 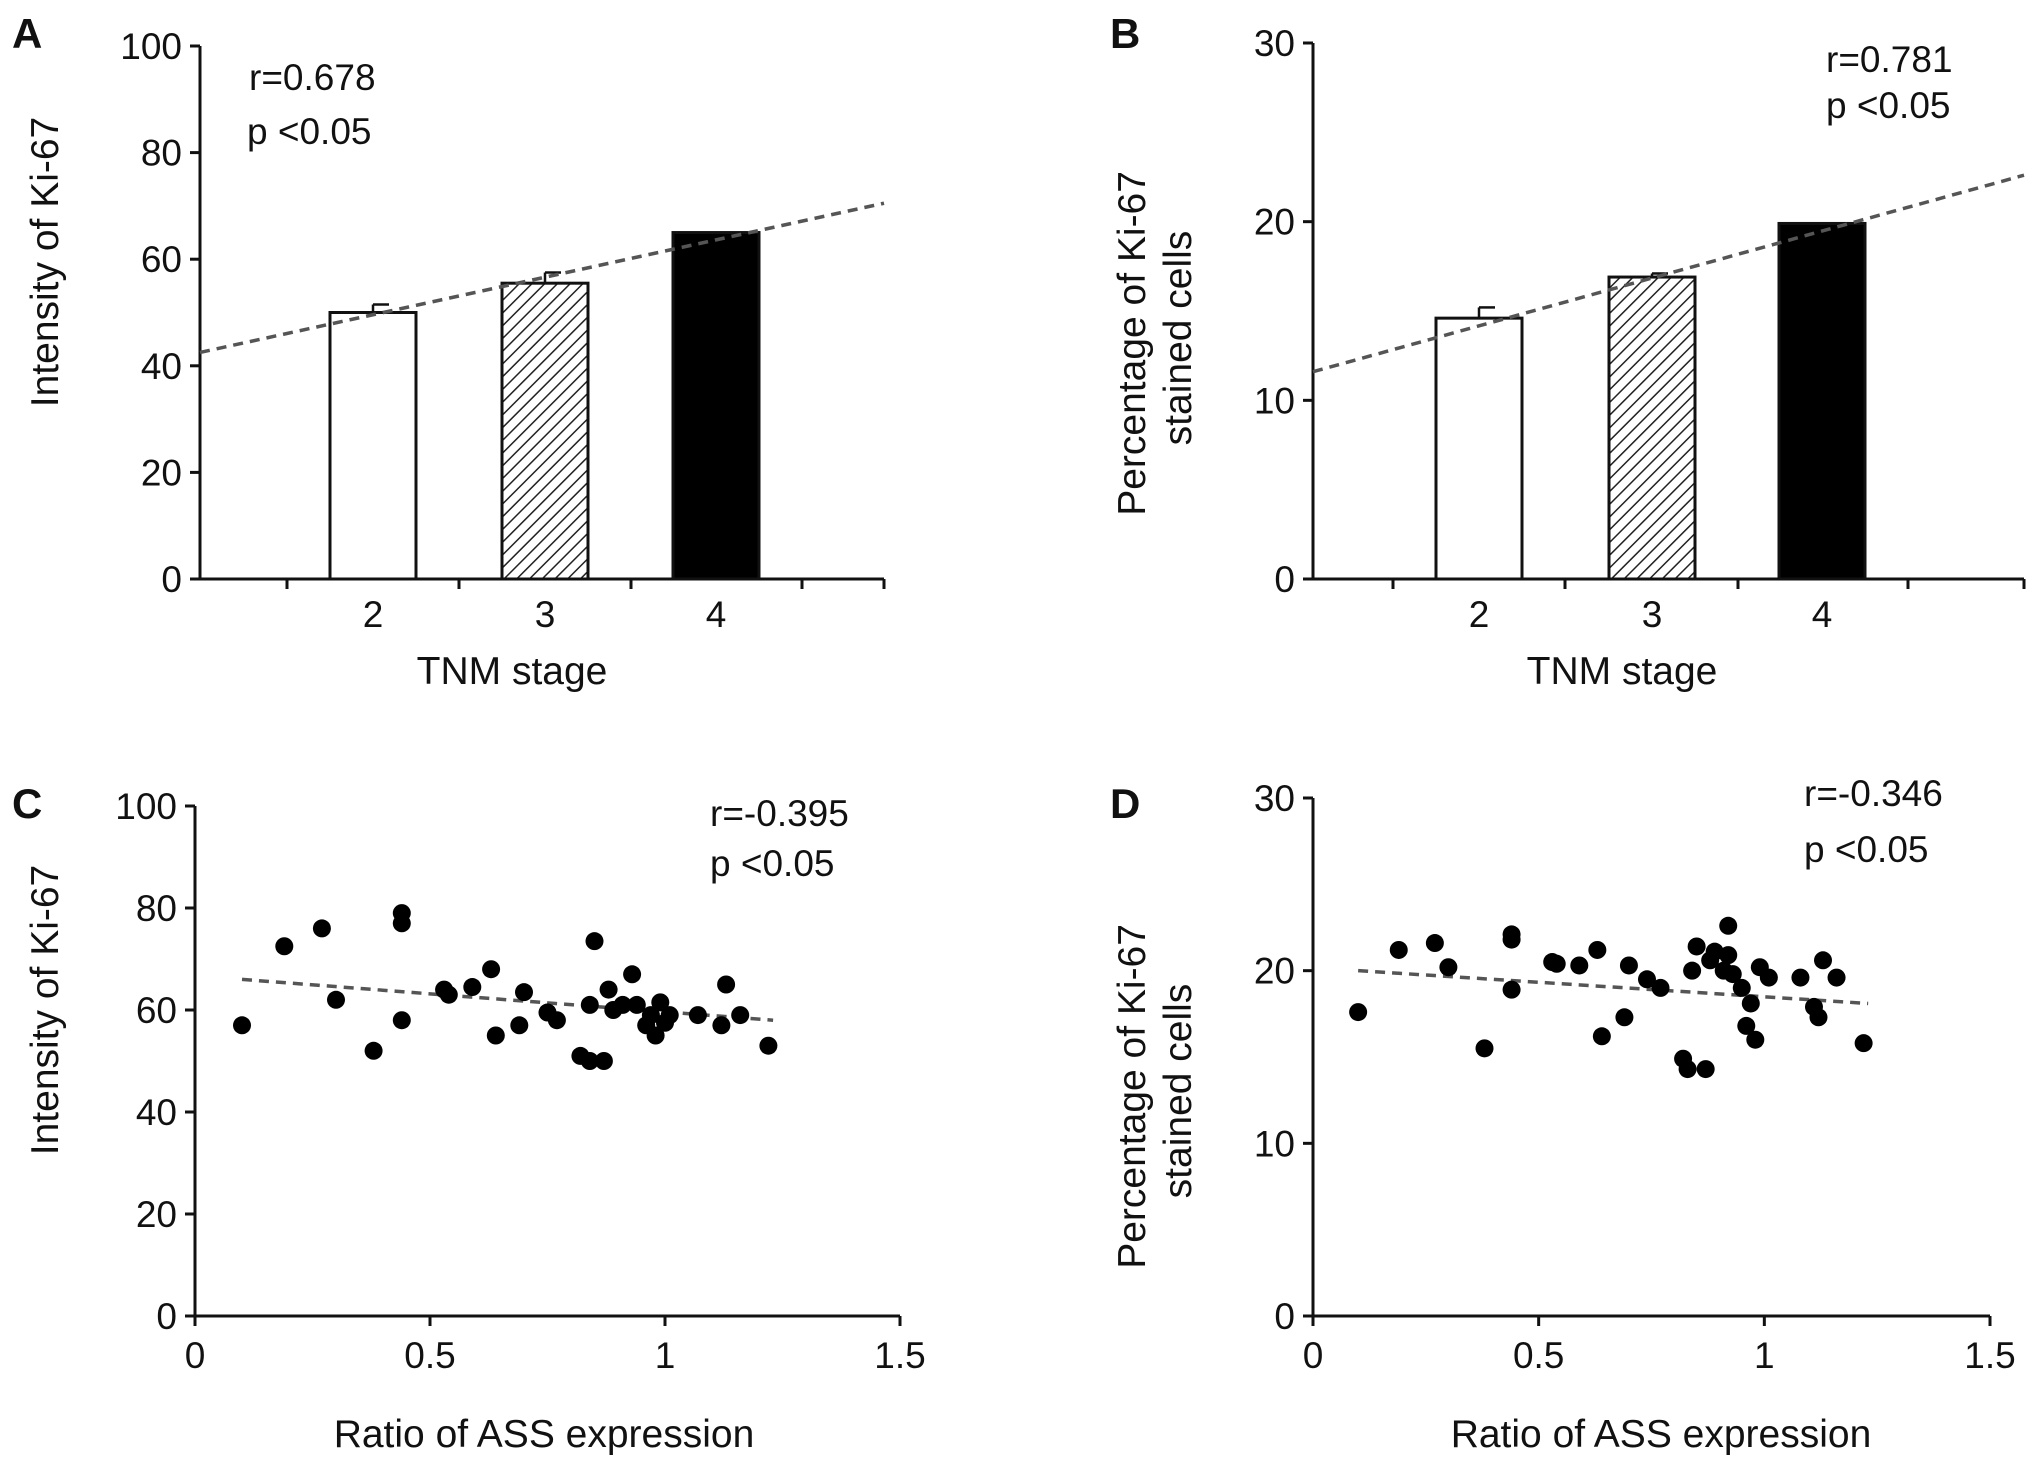 What do you see at coordinates (1479, 614) in the screenshot?
I see `x-tick-label-b: 2` at bounding box center [1479, 614].